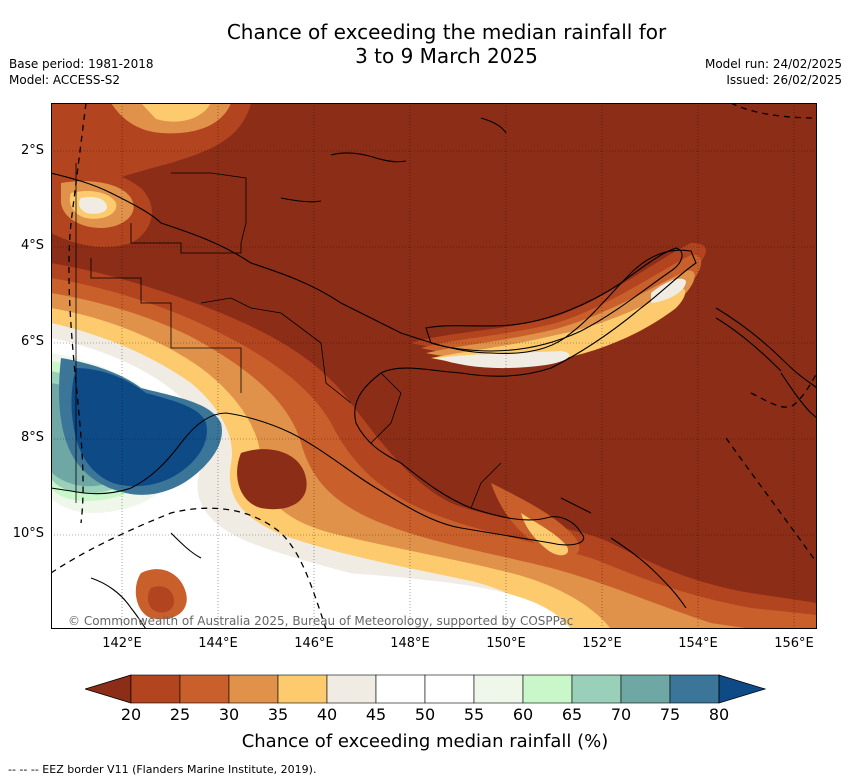 The image size is (850, 781). Describe the element at coordinates (425, 741) in the screenshot. I see `colorbar-title: Chance of exceeding median rainfall (%)` at that location.